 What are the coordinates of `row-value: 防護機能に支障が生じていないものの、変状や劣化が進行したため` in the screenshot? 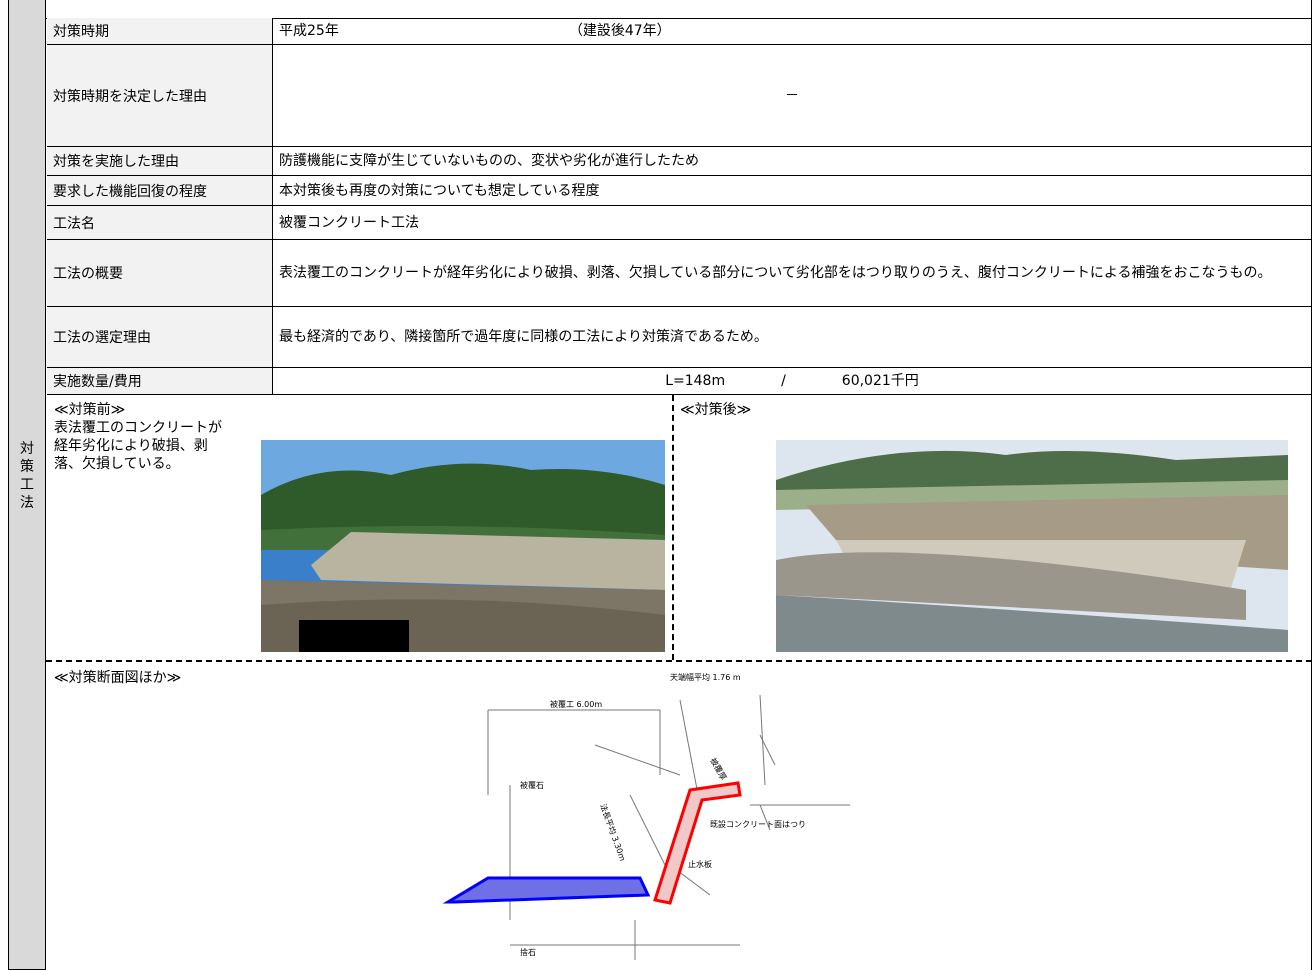 It's located at (792, 161).